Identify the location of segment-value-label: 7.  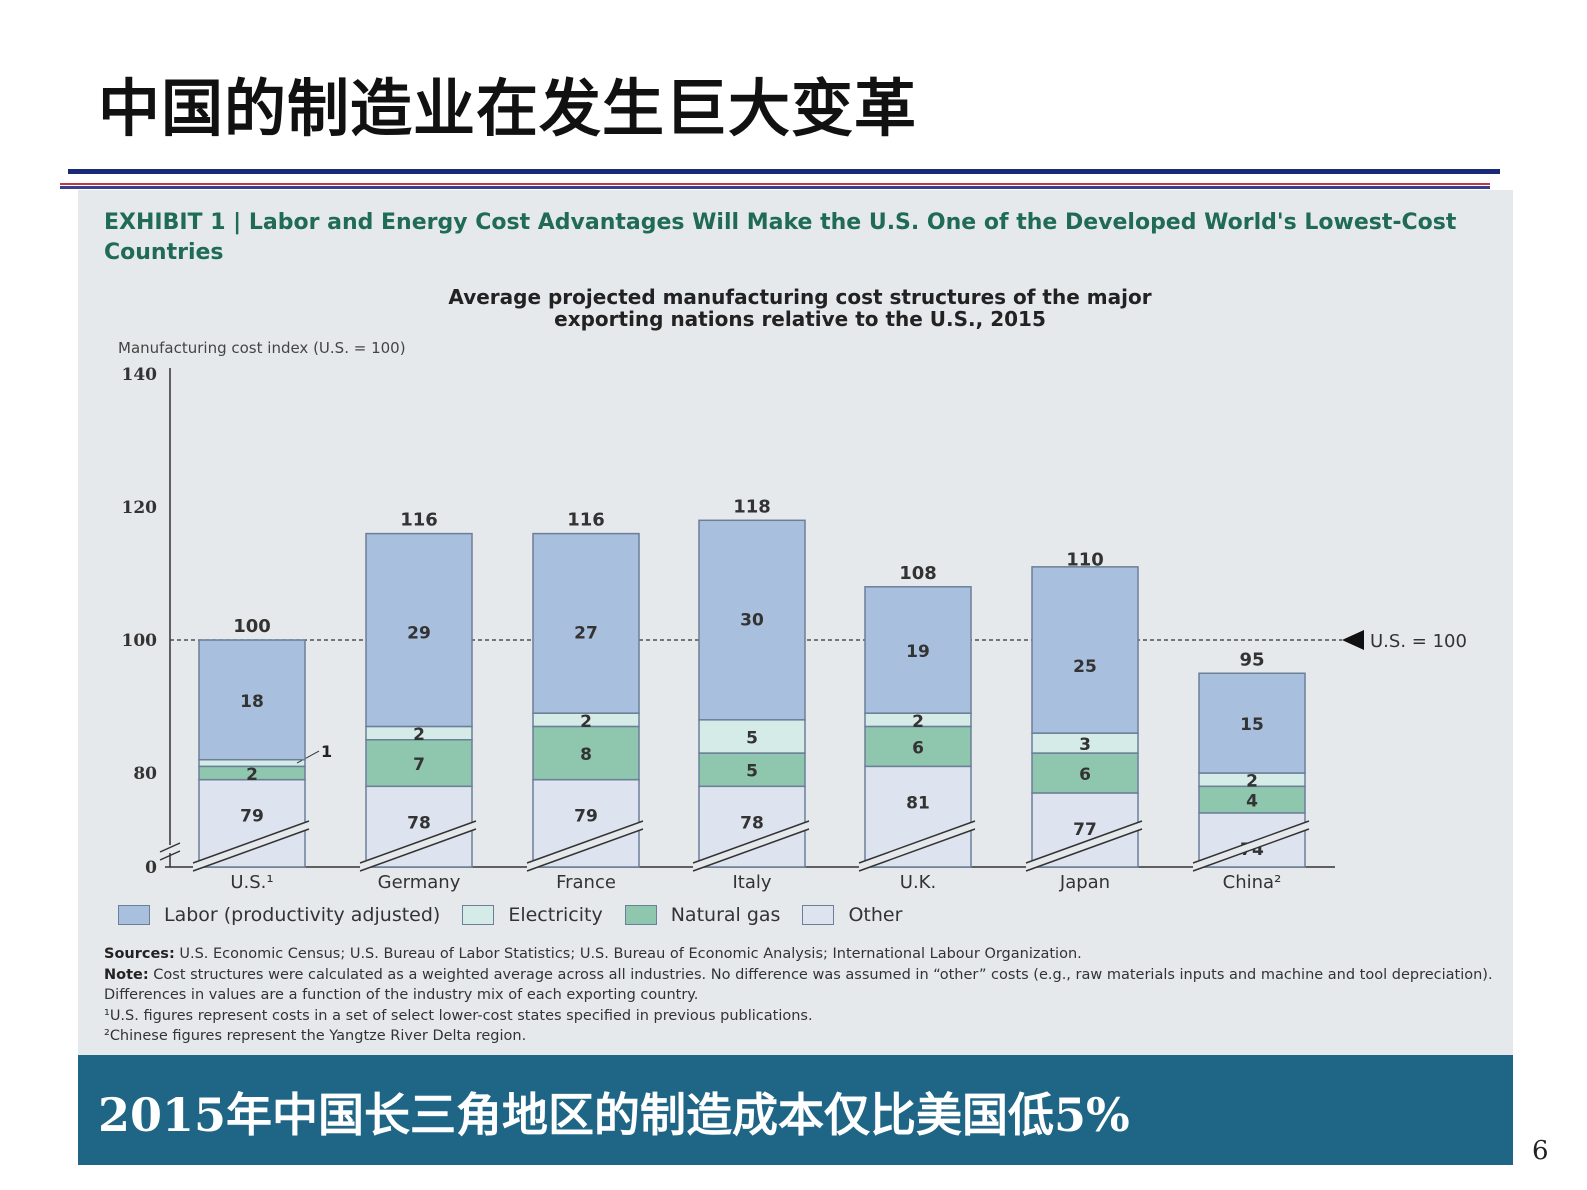
(419, 765).